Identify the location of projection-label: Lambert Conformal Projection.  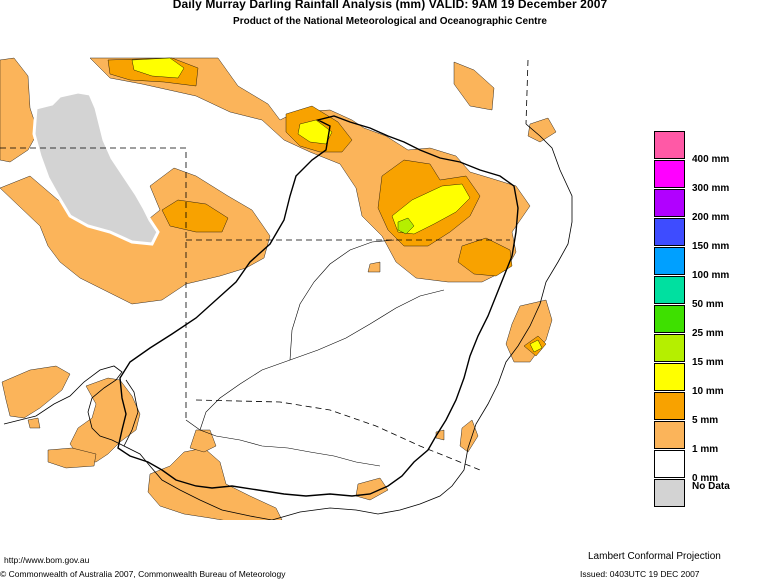
(654, 556).